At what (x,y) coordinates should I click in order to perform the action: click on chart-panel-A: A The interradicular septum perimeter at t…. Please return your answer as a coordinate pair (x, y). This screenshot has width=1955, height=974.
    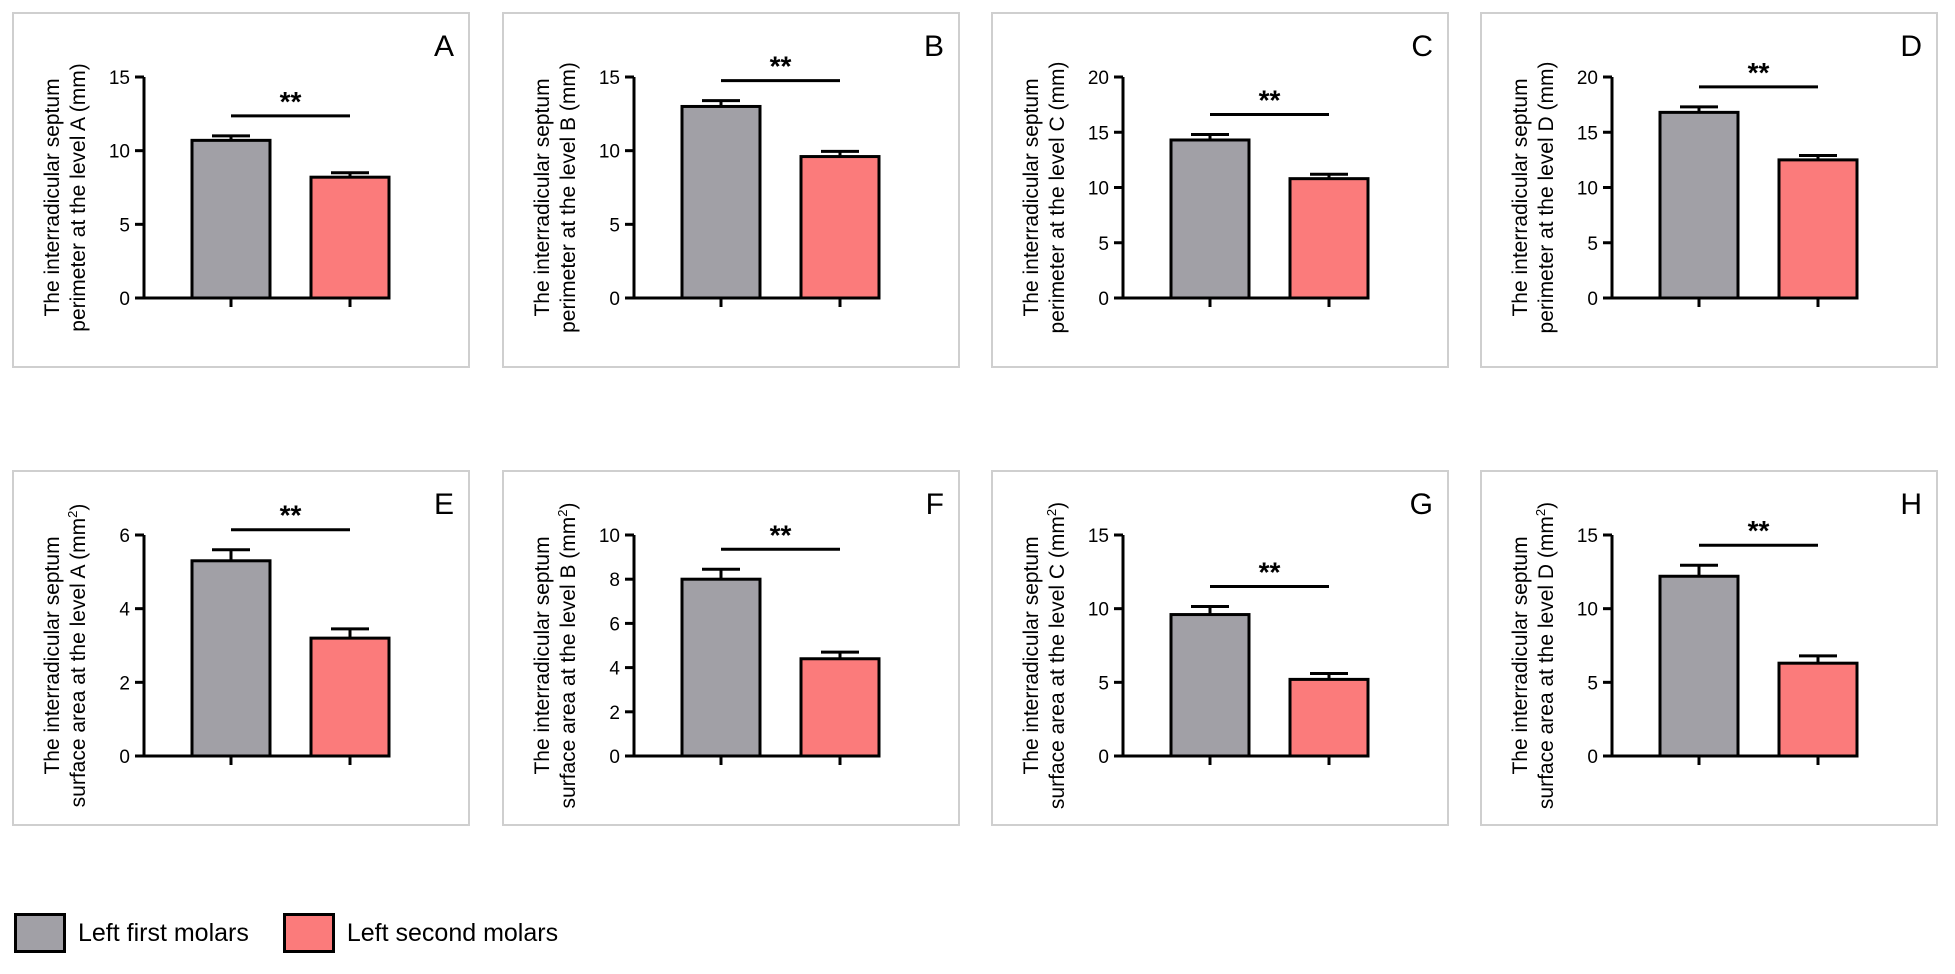
    Looking at the image, I should click on (241, 190).